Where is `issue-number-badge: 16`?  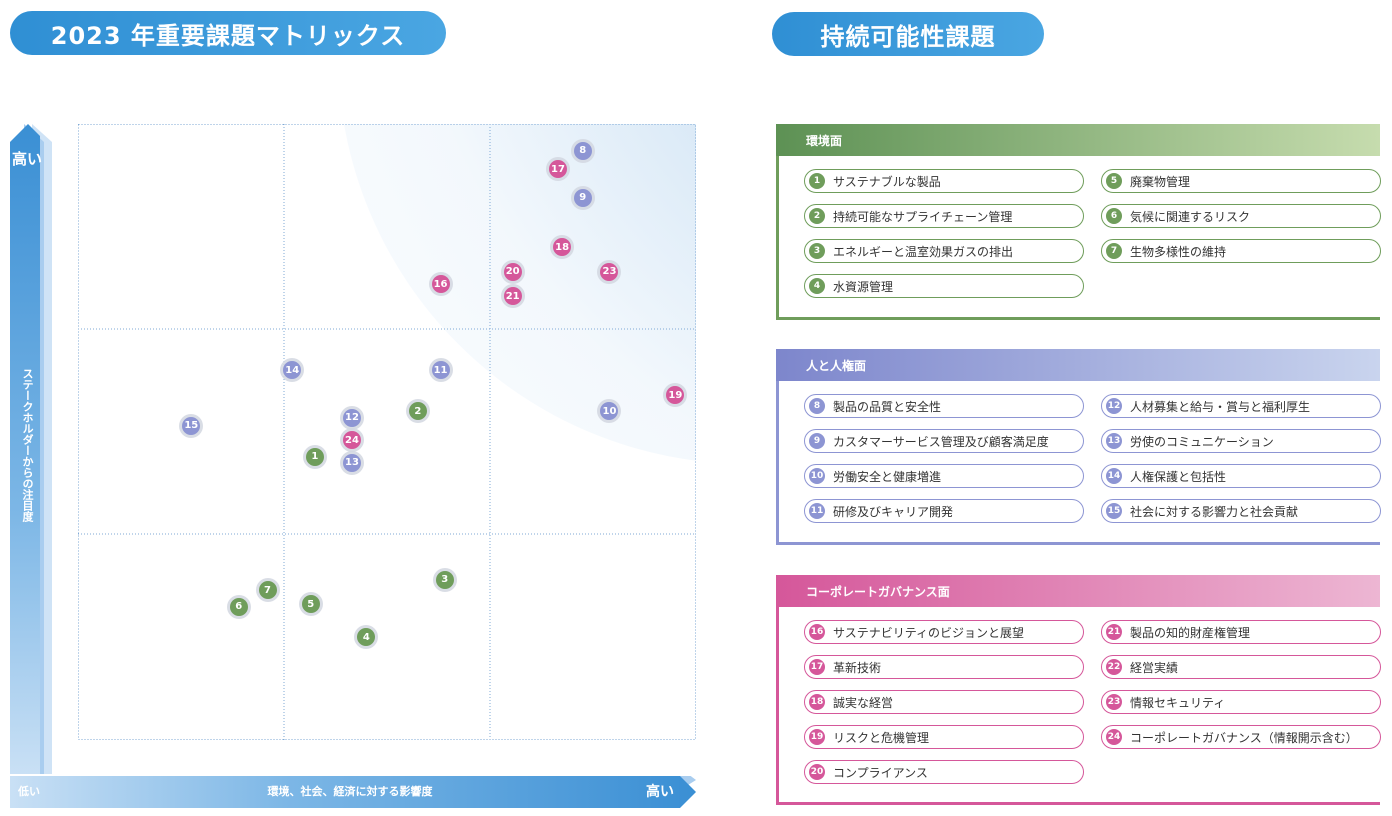 issue-number-badge: 16 is located at coordinates (817, 632).